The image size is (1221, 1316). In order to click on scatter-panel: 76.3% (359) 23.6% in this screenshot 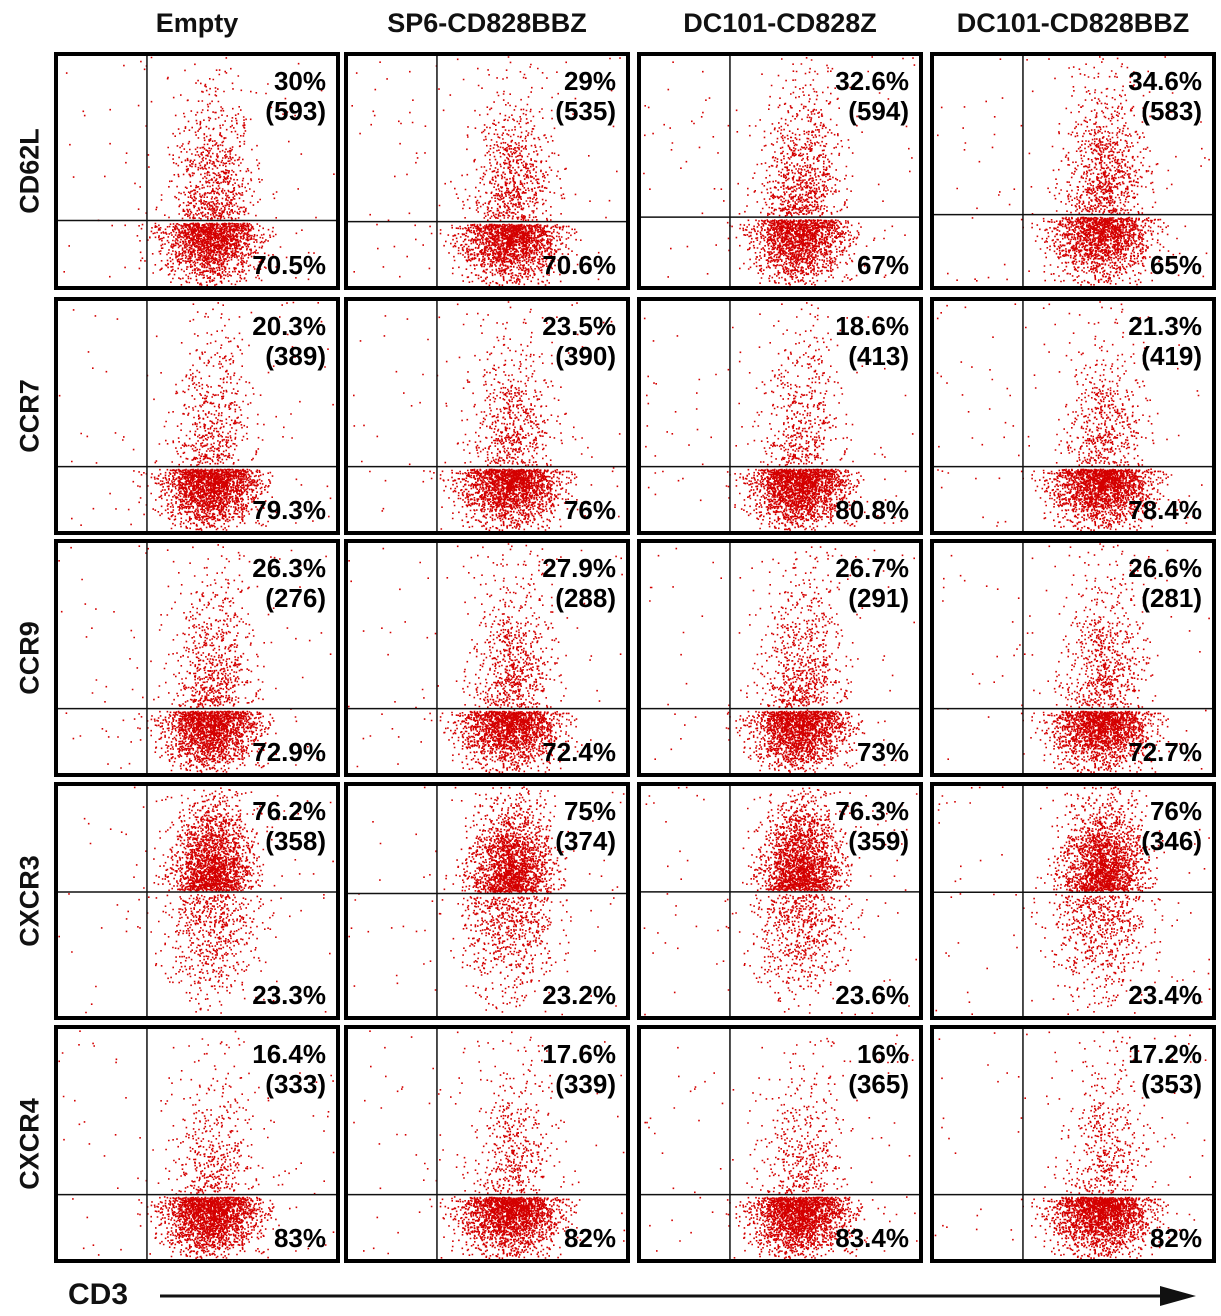, I will do `click(780, 901)`.